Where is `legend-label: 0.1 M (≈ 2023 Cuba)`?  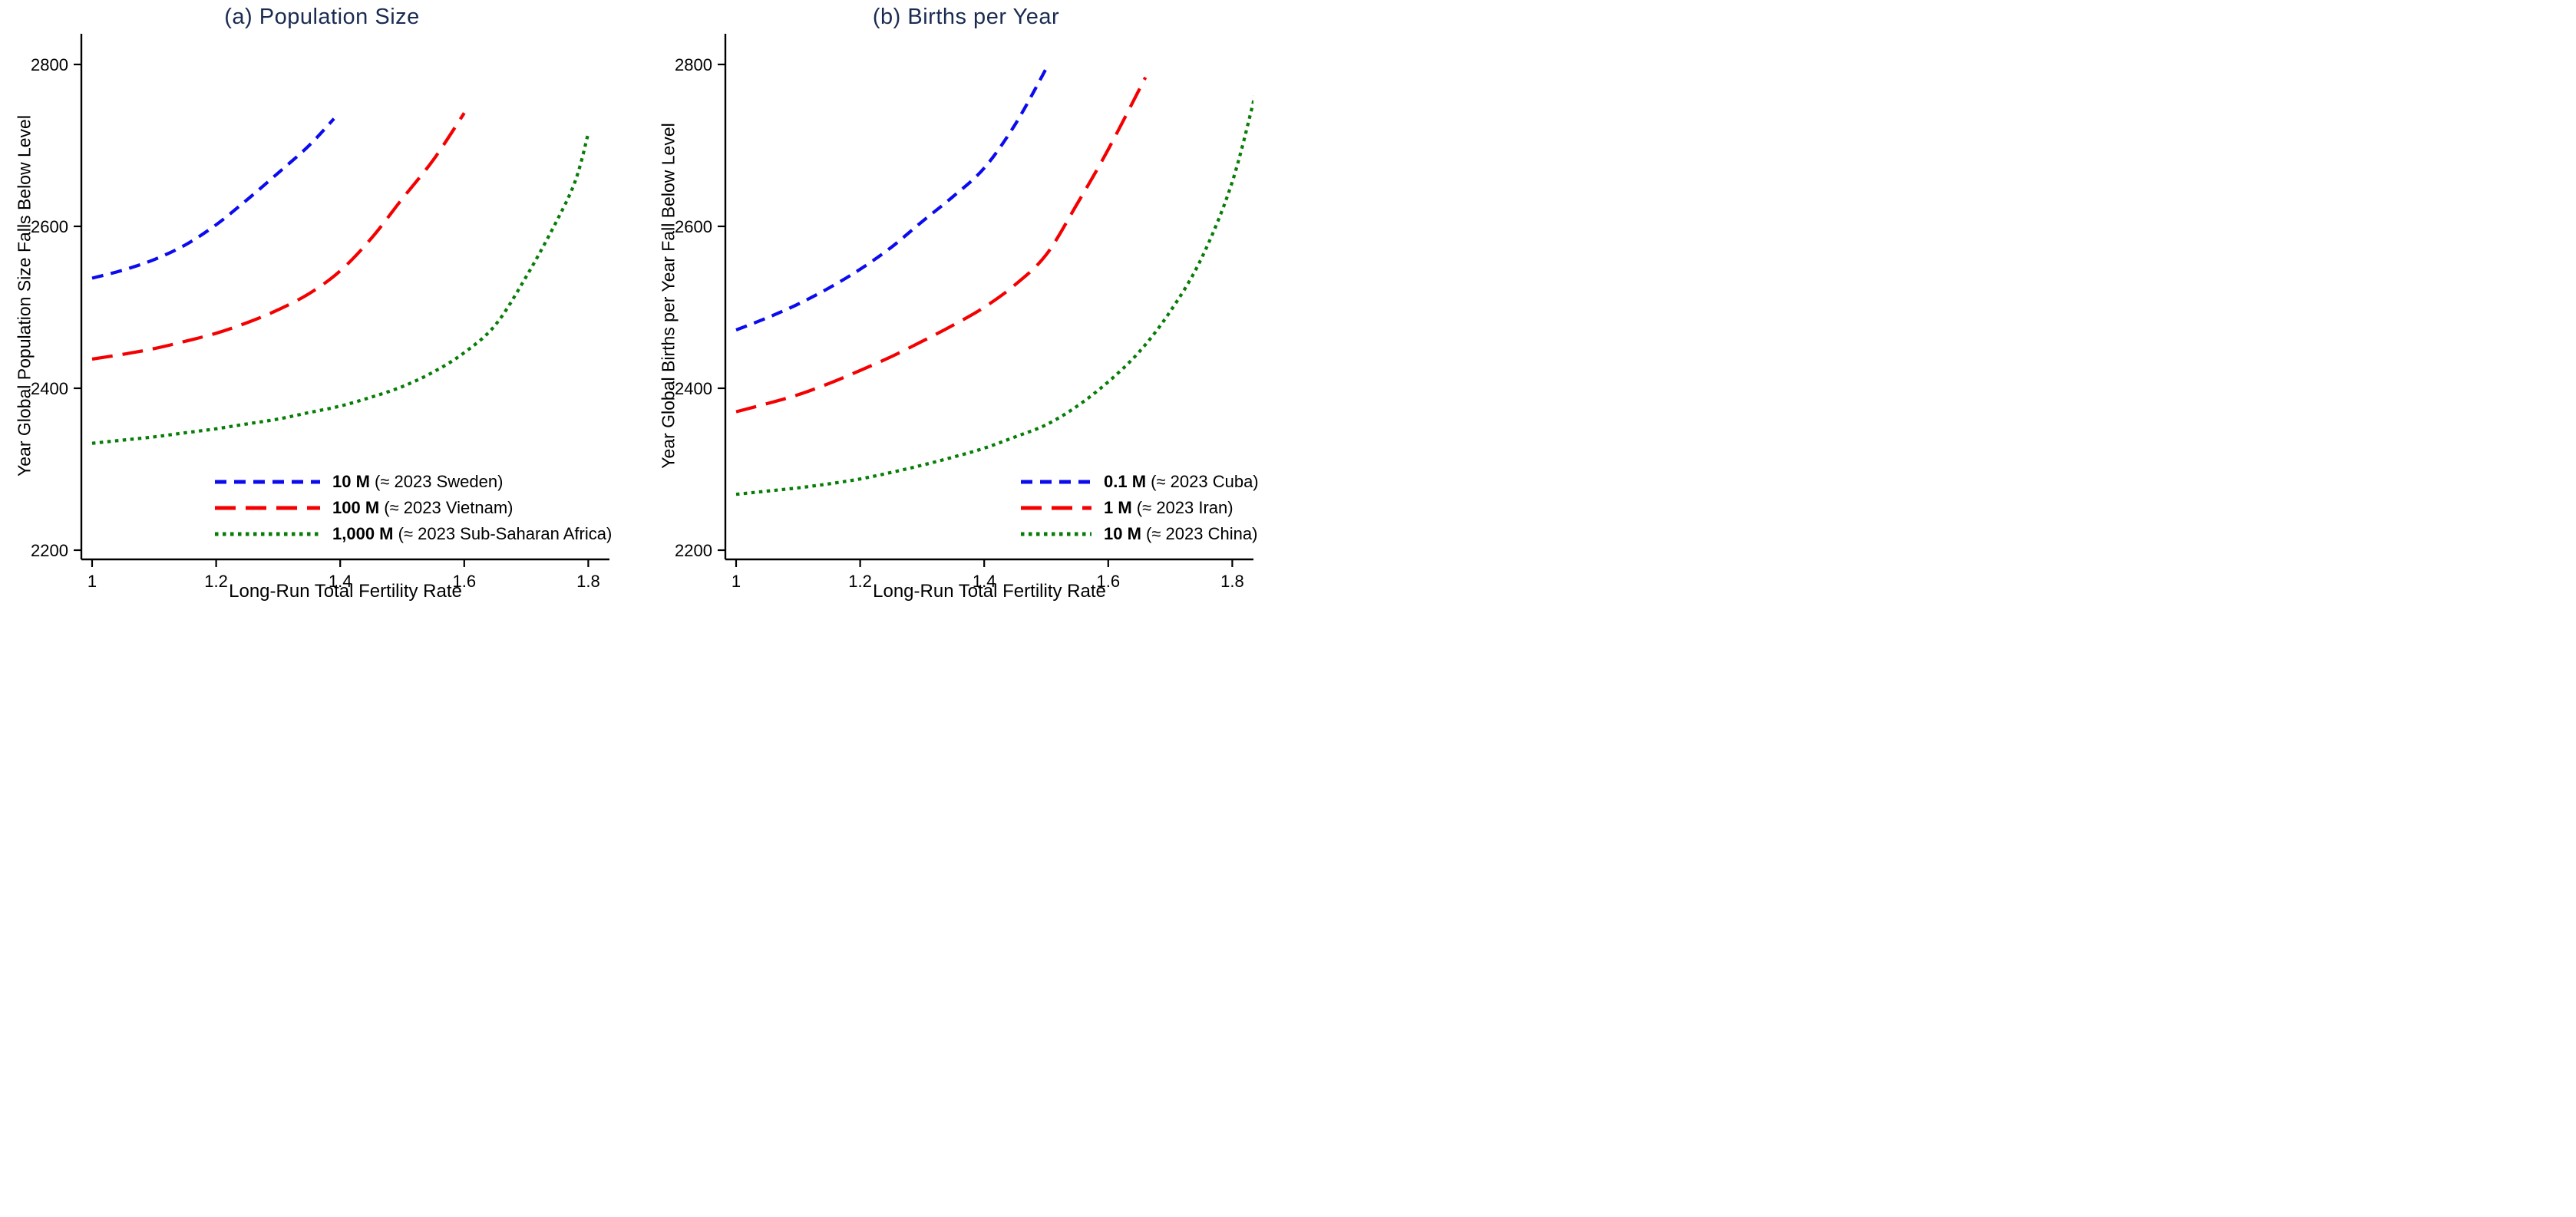 legend-label: 0.1 M (≈ 2023 Cuba) is located at coordinates (1181, 481).